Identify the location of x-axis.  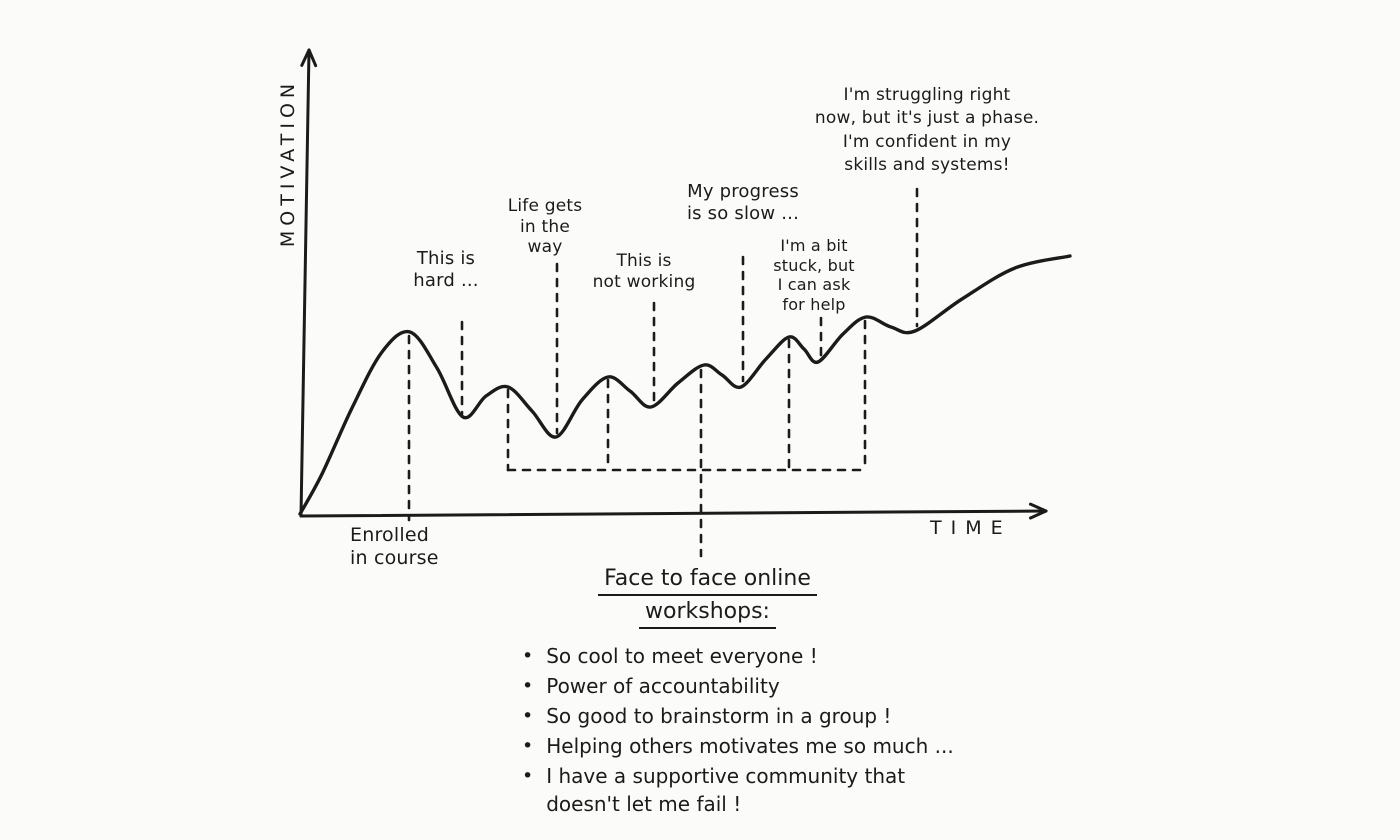
(673, 513).